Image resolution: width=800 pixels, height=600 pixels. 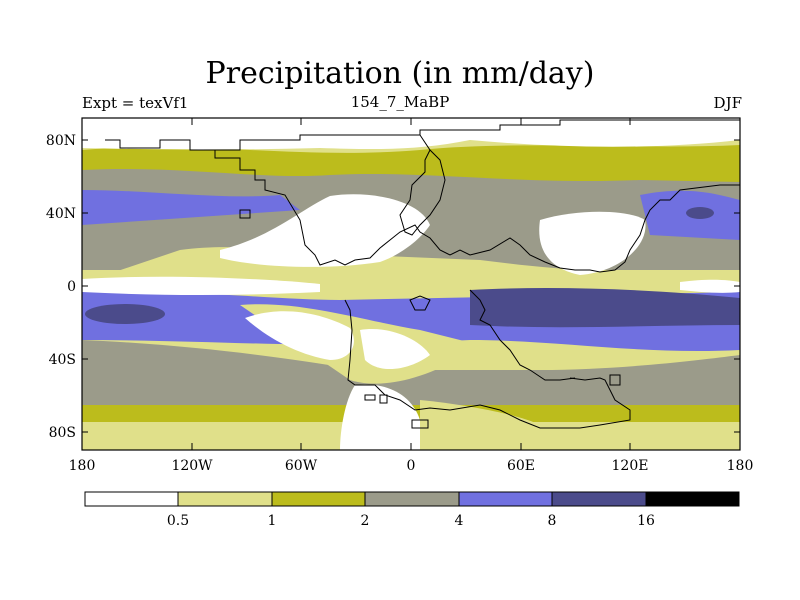 What do you see at coordinates (411, 466) in the screenshot?
I see `x-tick-0: 0` at bounding box center [411, 466].